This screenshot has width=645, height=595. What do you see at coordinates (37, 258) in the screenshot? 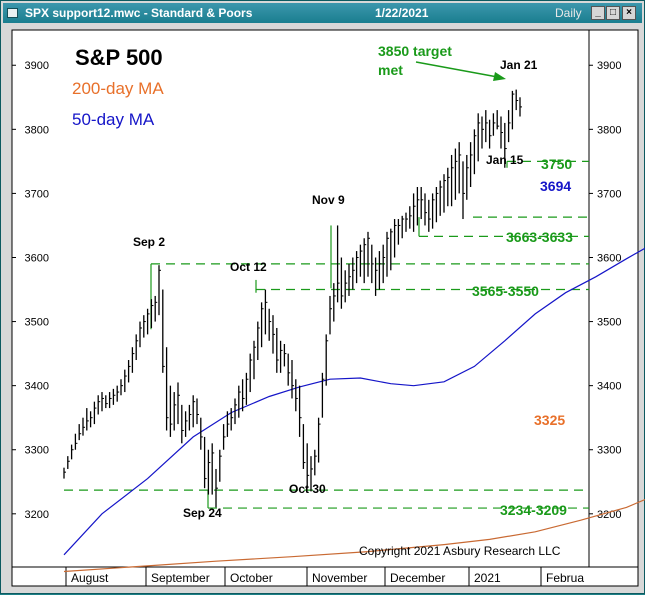
I see `y-tick-label-left-3600: 3600` at bounding box center [37, 258].